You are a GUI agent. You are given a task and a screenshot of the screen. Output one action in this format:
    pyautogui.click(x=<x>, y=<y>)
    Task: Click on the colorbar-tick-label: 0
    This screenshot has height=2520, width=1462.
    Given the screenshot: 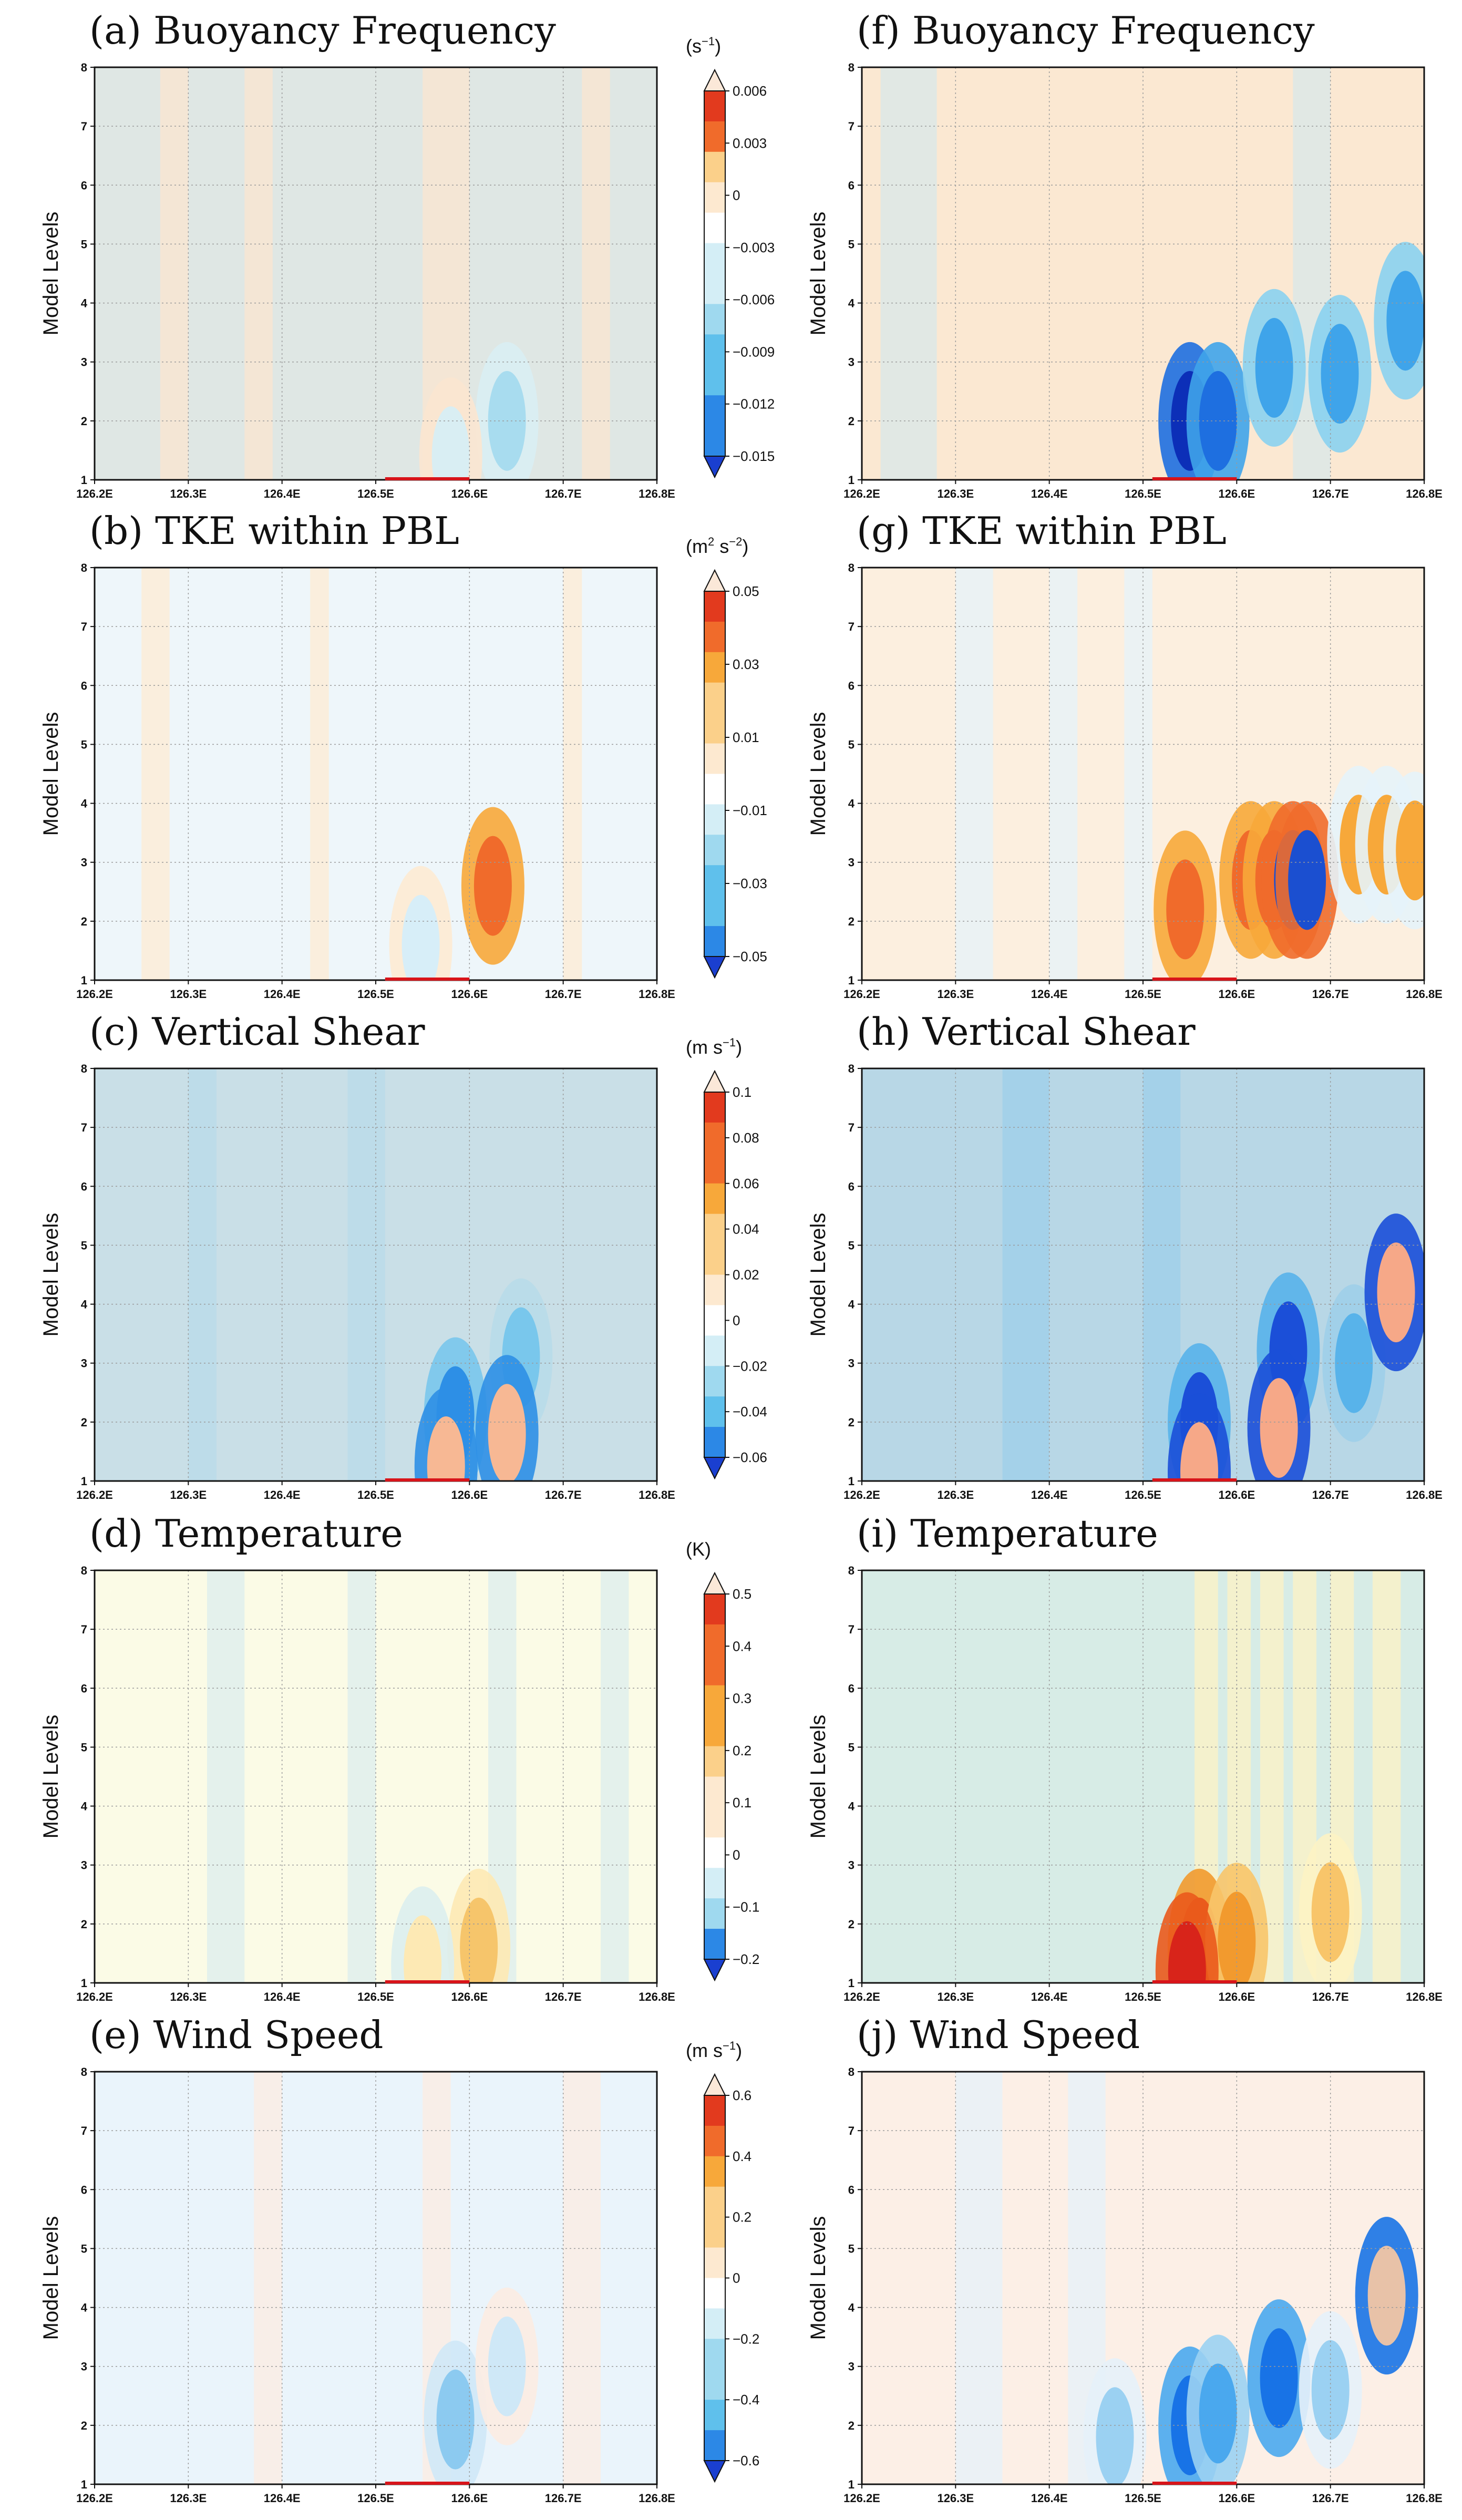 What is the action you would take?
    pyautogui.click(x=736, y=195)
    